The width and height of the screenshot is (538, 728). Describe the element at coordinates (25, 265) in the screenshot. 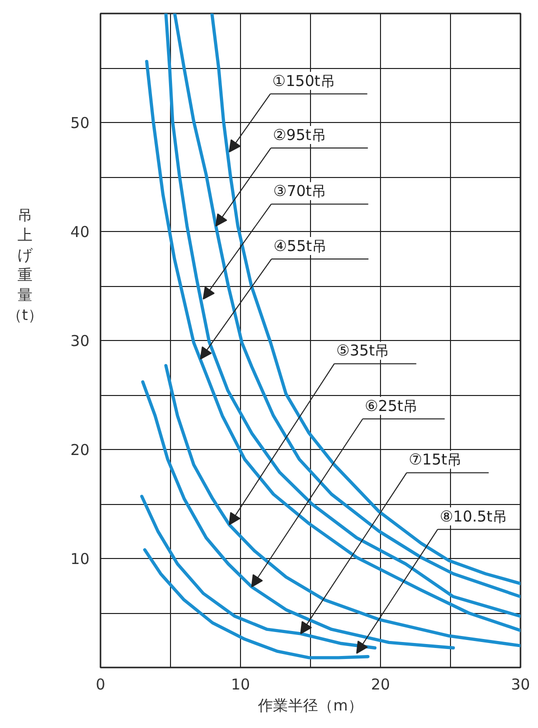

I see `y-axis-title: 吊上げ重量（t）` at that location.